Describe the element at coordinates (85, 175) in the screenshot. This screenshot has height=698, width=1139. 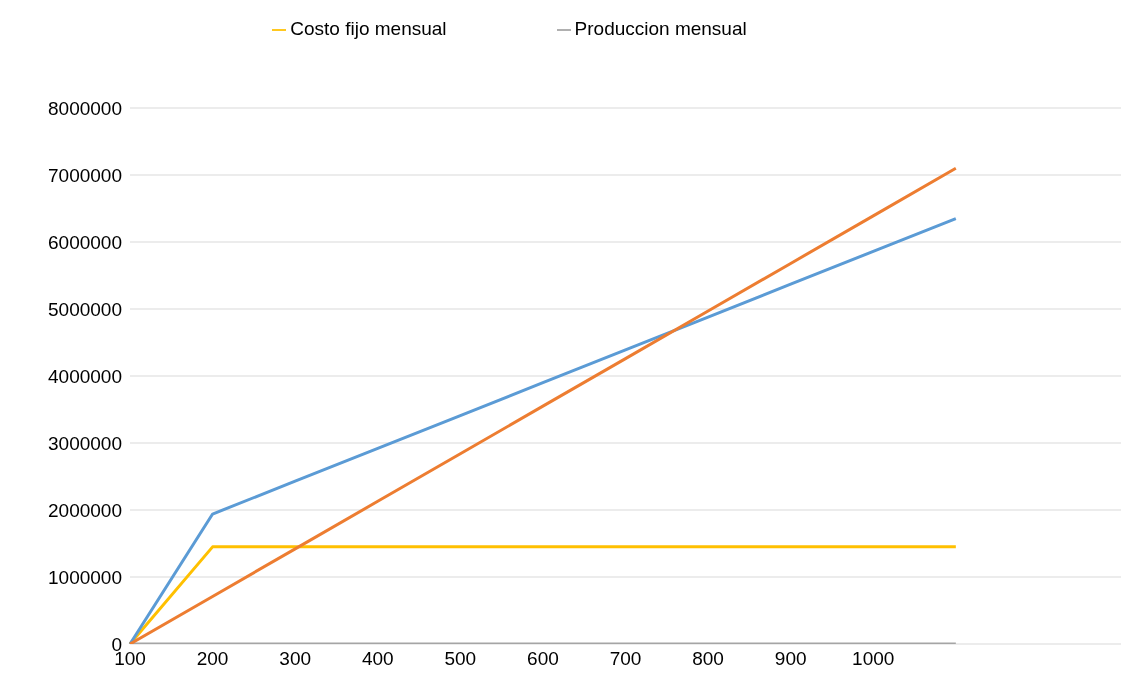
I see `y-tick-label: 7000000` at that location.